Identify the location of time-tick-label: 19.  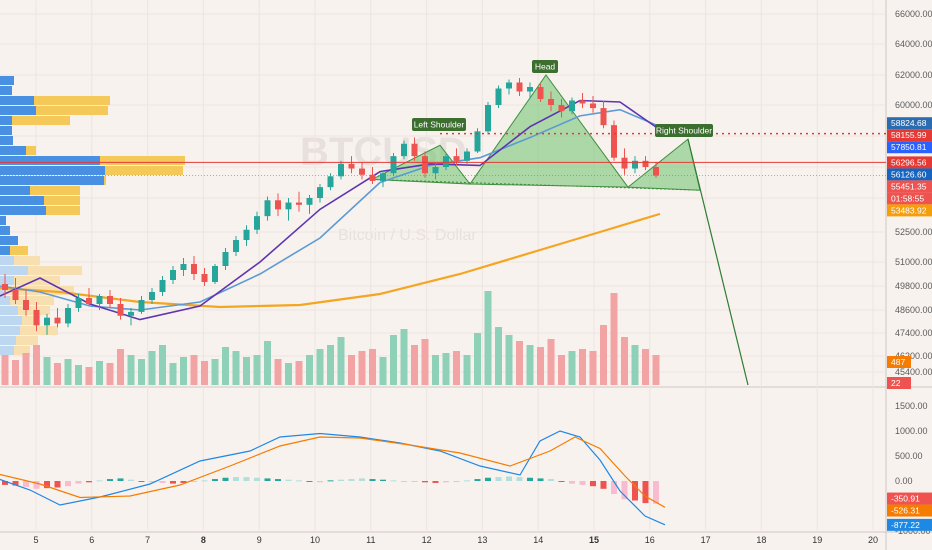
(817, 540).